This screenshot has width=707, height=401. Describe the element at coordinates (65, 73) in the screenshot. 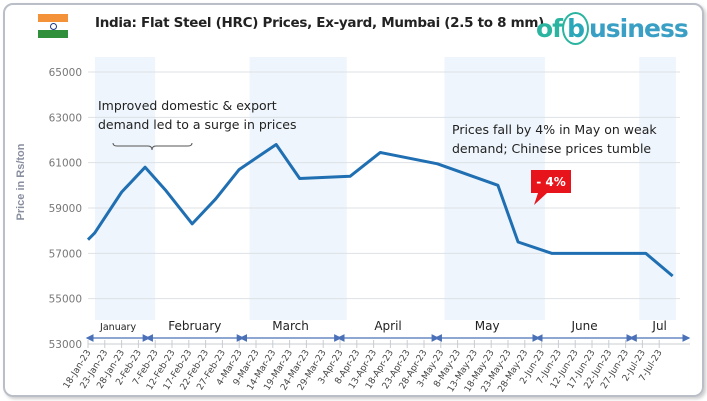

I see `y-tick-label: 65000` at that location.